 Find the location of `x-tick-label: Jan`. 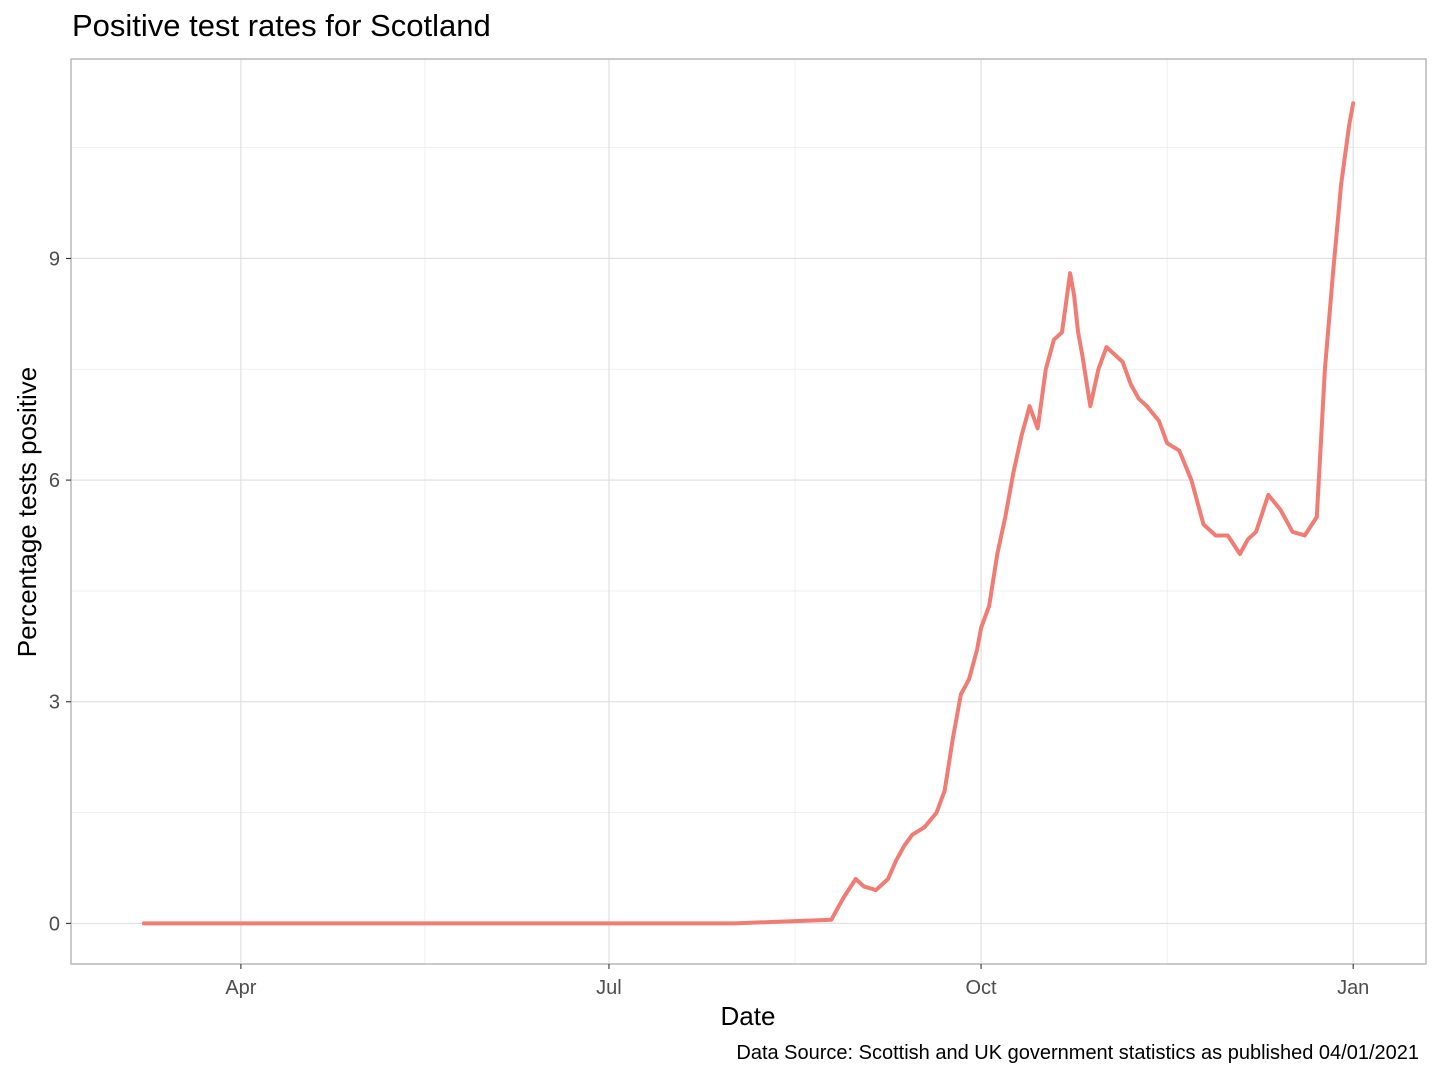

x-tick-label: Jan is located at coordinates (1353, 988).